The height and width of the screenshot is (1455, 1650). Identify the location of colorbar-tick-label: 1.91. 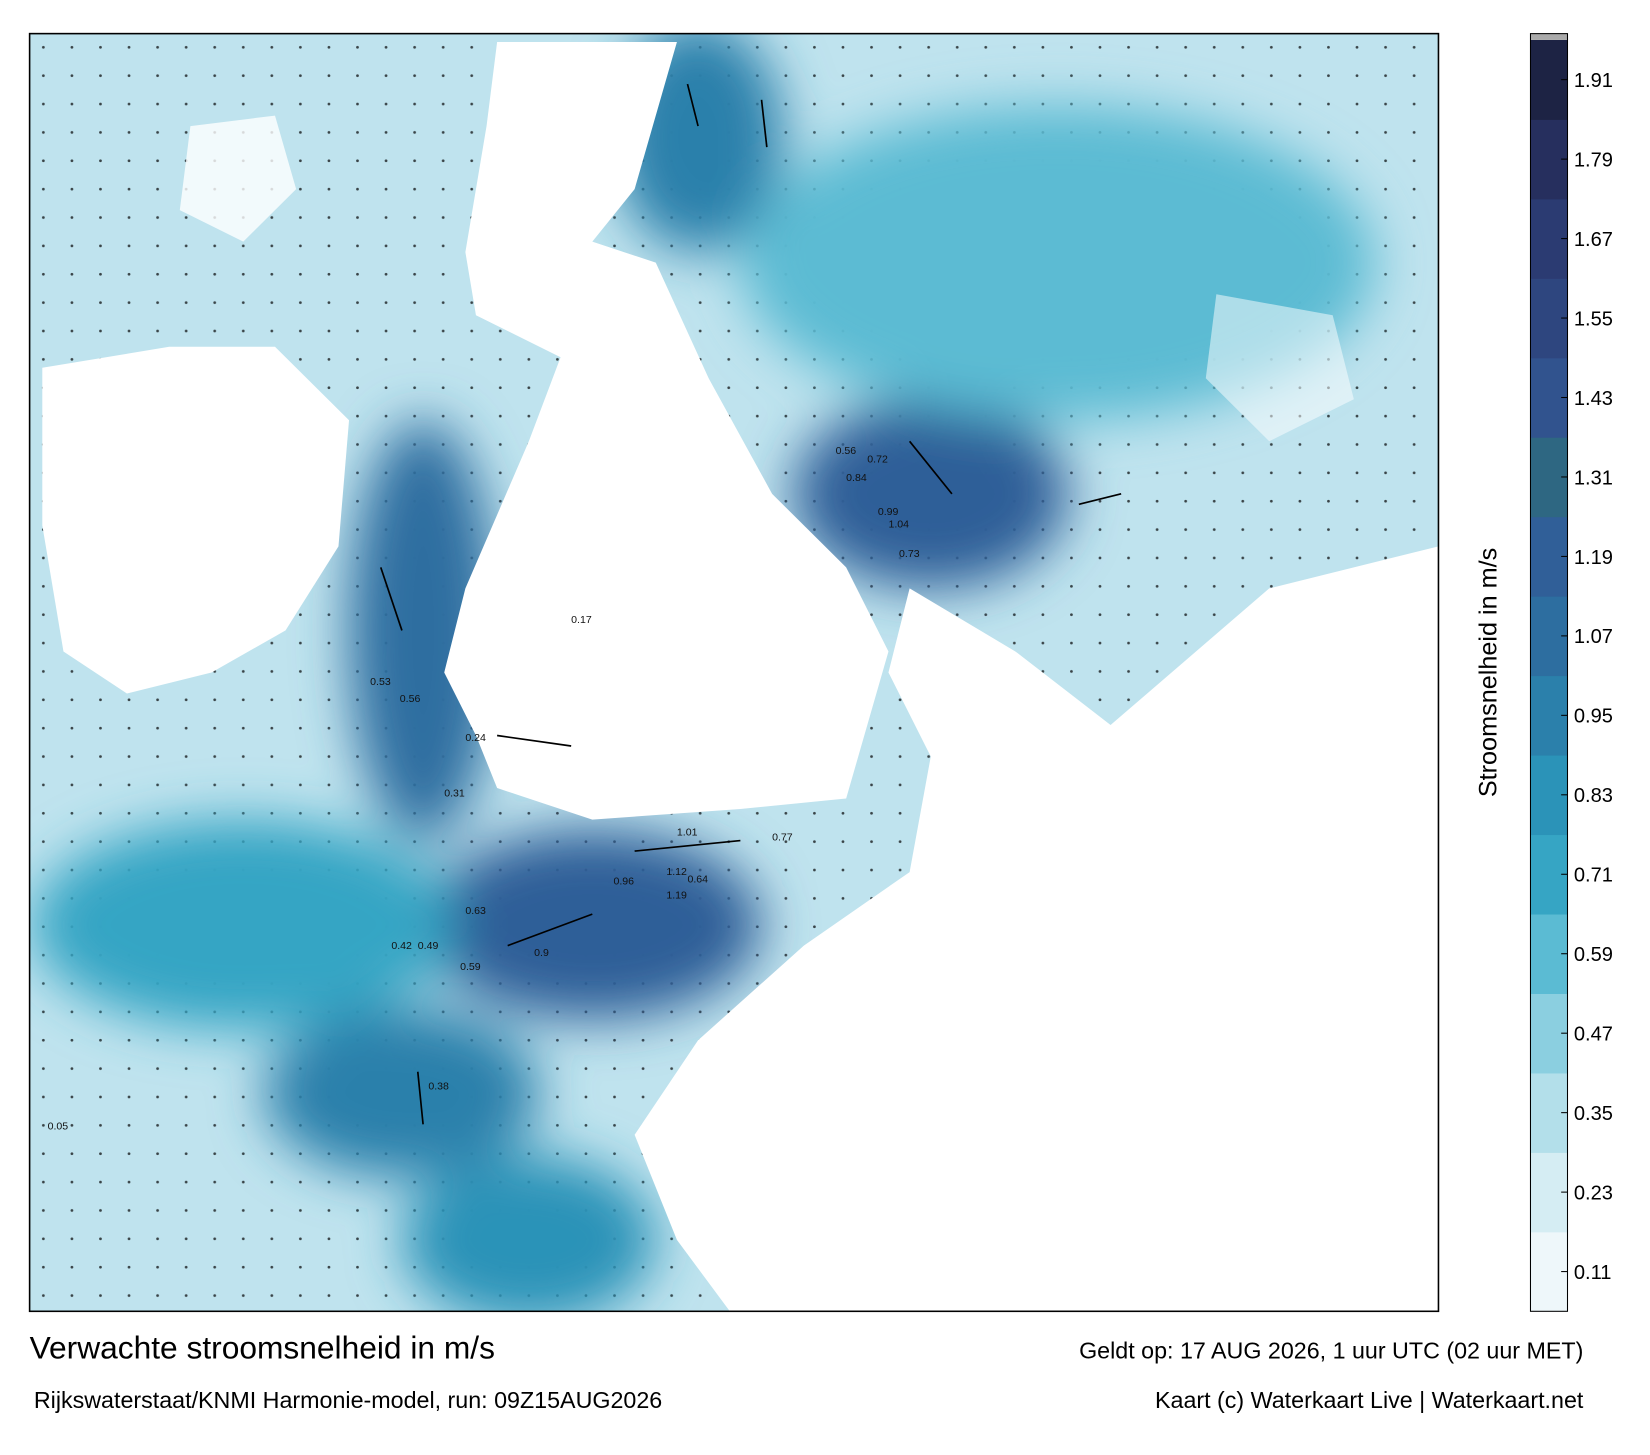
(1593, 81).